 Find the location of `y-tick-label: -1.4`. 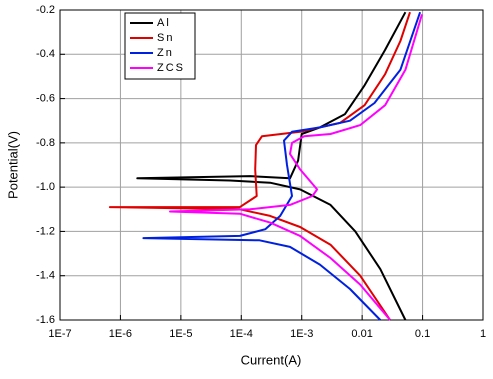

y-tick-label: -1.4 is located at coordinates (45, 276).